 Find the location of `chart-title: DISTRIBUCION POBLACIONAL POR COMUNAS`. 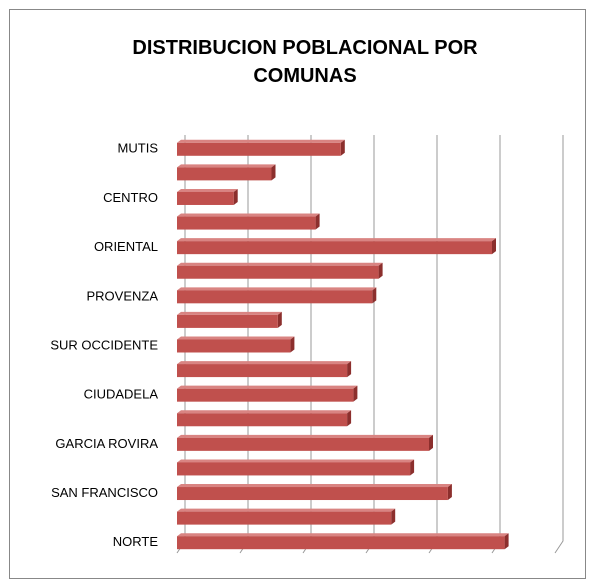

chart-title: DISTRIBUCION POBLACIONAL POR COMUNAS is located at coordinates (305, 62).